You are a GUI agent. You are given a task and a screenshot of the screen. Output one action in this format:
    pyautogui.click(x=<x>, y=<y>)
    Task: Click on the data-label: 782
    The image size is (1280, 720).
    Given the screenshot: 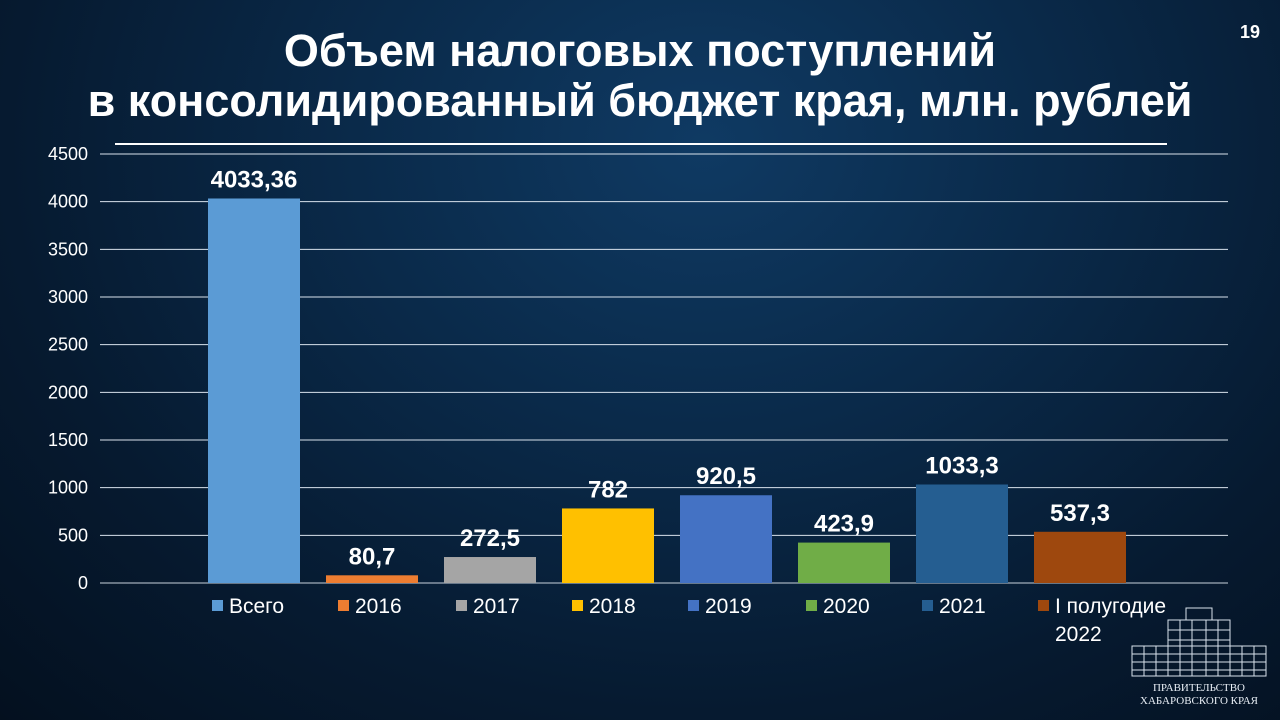 What is the action you would take?
    pyautogui.click(x=608, y=489)
    